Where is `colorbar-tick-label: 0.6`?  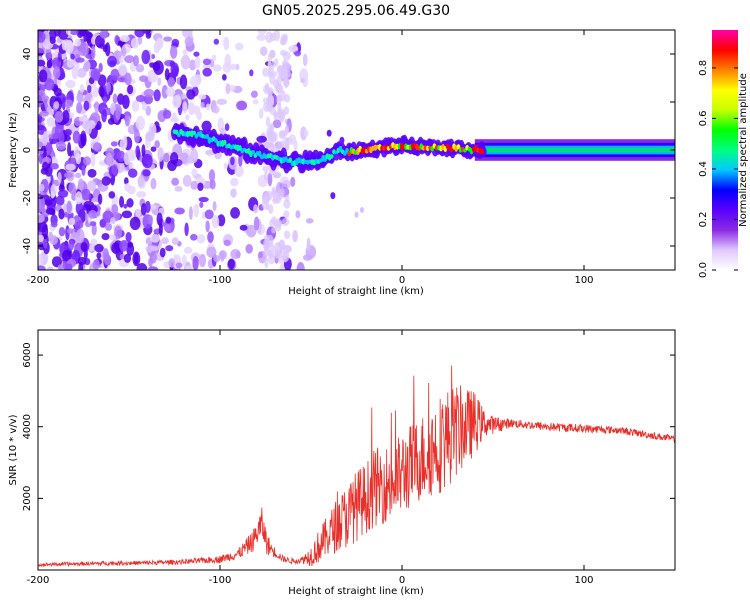 colorbar-tick-label: 0.6 is located at coordinates (703, 118).